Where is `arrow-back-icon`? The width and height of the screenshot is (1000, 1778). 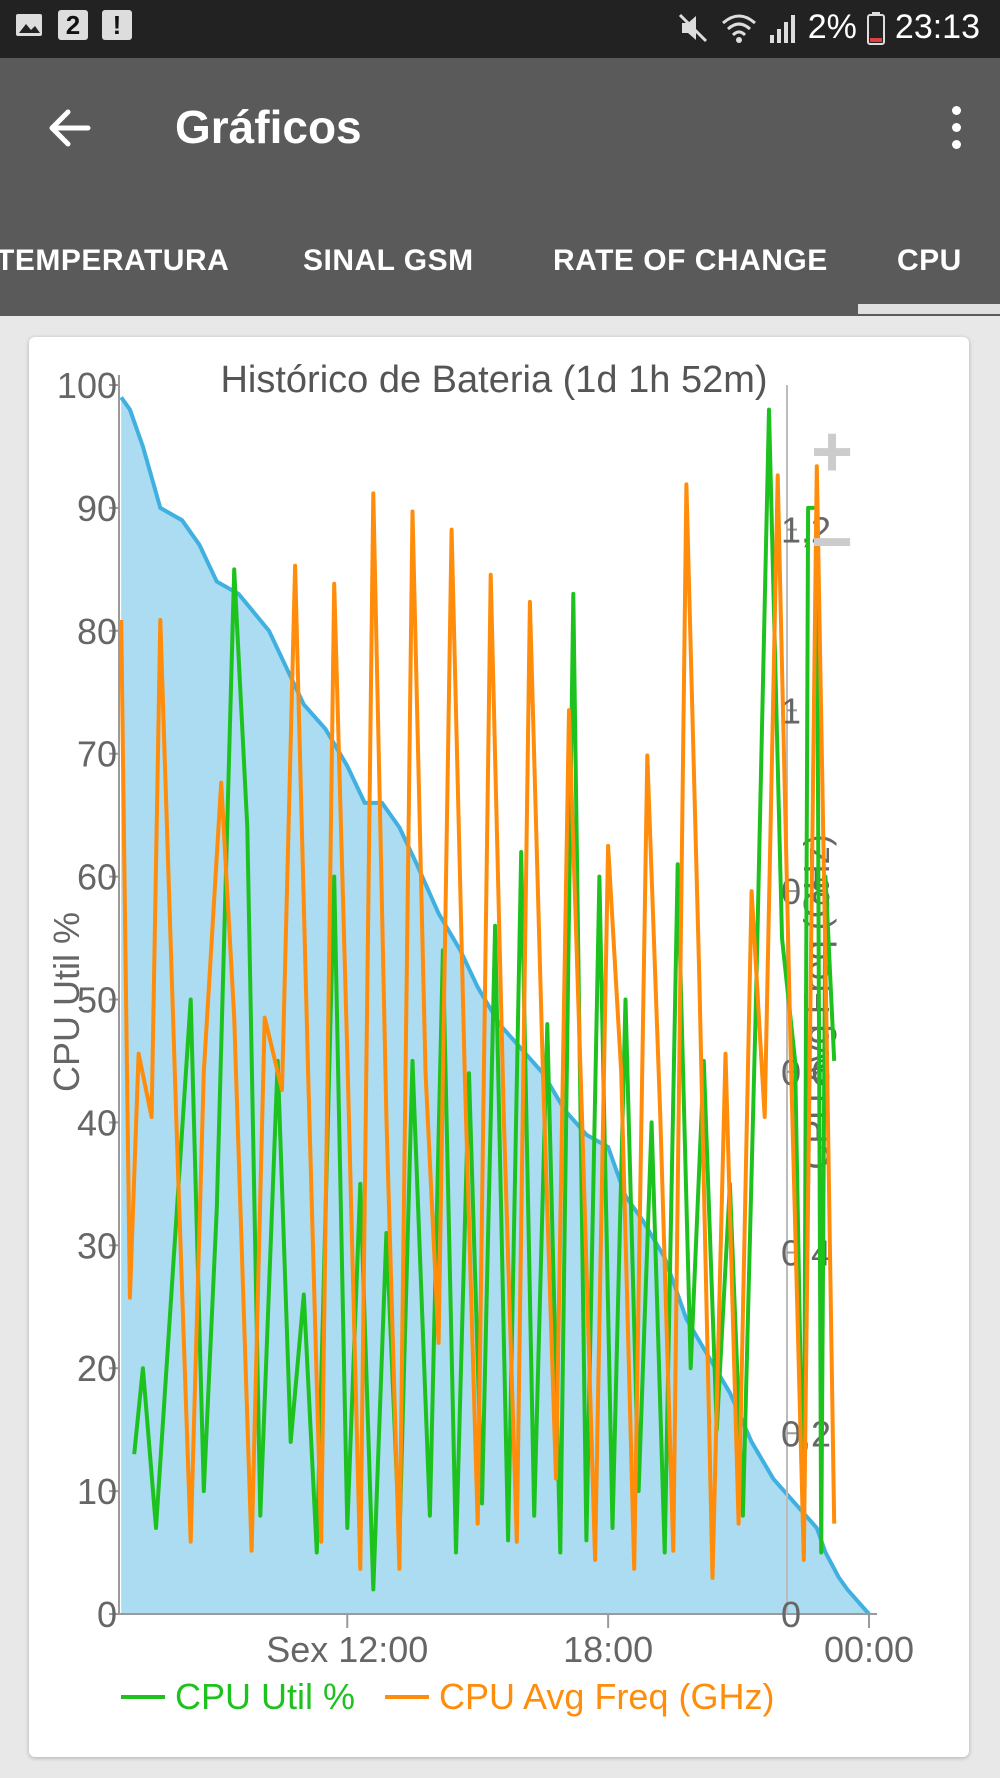
arrow-back-icon is located at coordinates (70, 128).